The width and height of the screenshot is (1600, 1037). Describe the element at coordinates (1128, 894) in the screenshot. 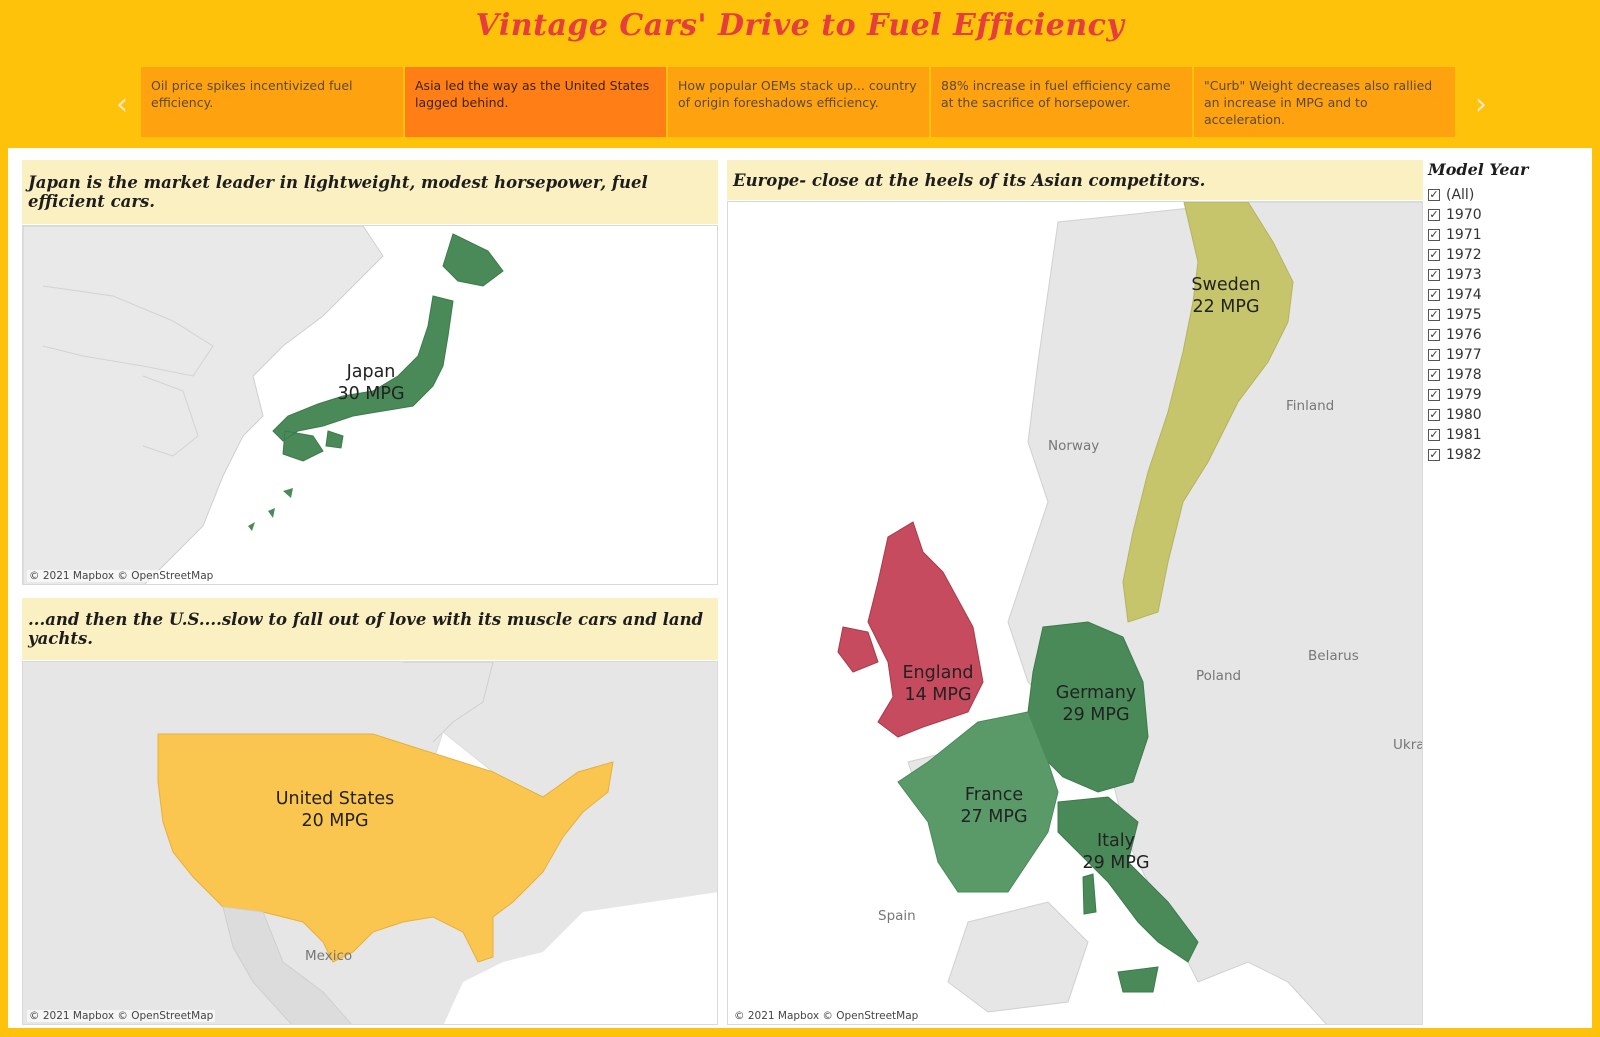

I see `italy-region` at that location.